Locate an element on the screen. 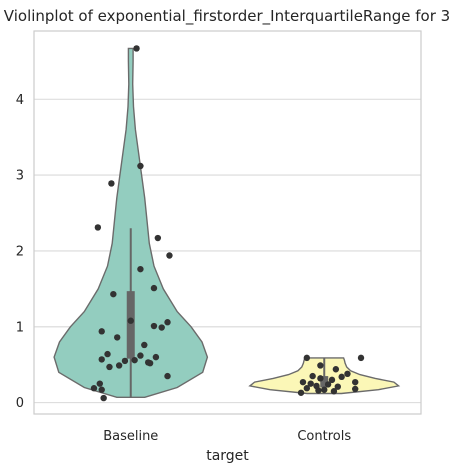 The image size is (454, 473). y-tick-label: 3 is located at coordinates (20, 176).